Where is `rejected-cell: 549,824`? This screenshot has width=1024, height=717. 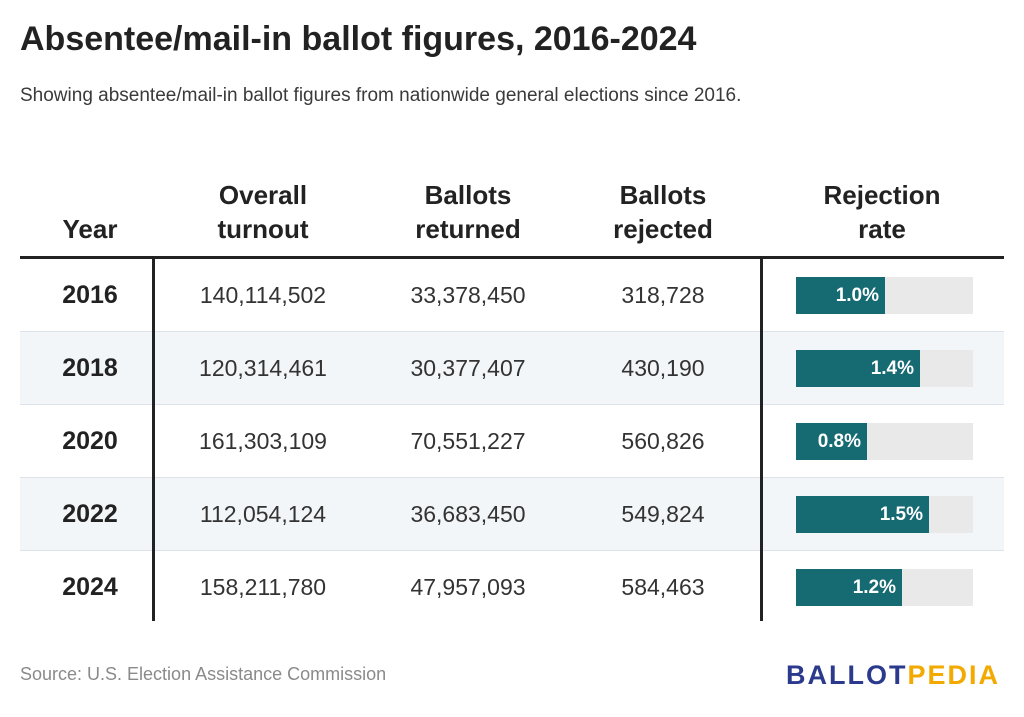
rejected-cell: 549,824 is located at coordinates (663, 514).